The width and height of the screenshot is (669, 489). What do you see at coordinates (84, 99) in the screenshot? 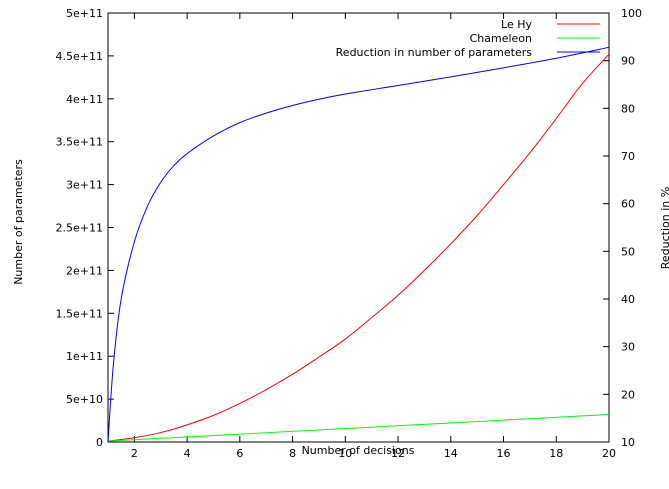
I see `y-tick-label: 4e+11` at bounding box center [84, 99].